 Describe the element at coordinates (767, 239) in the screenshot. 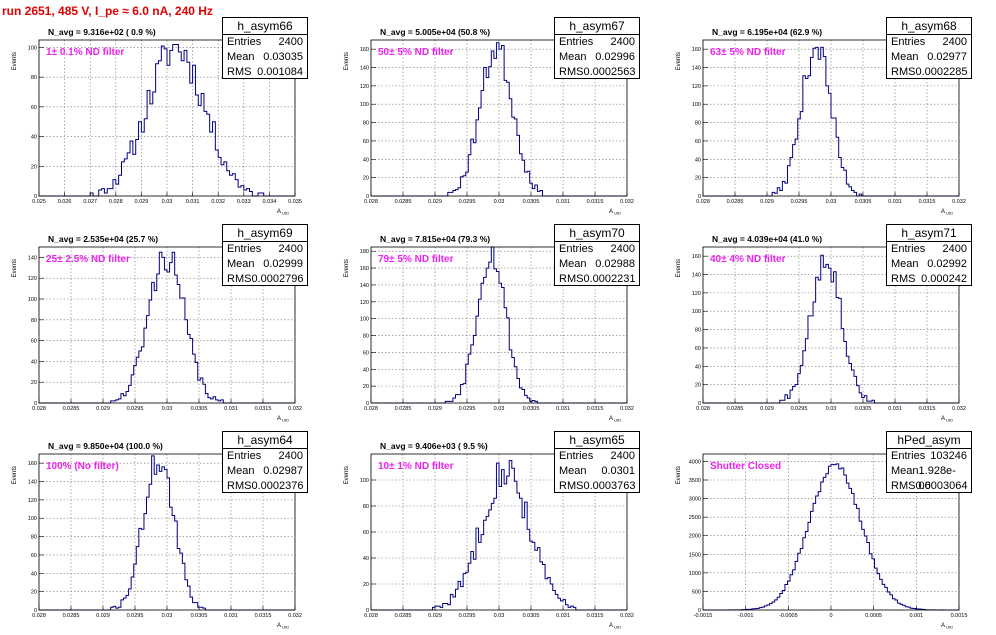

I see `n-avg-annotation: N_avg = 4.039e+04 (41.0 %)` at that location.